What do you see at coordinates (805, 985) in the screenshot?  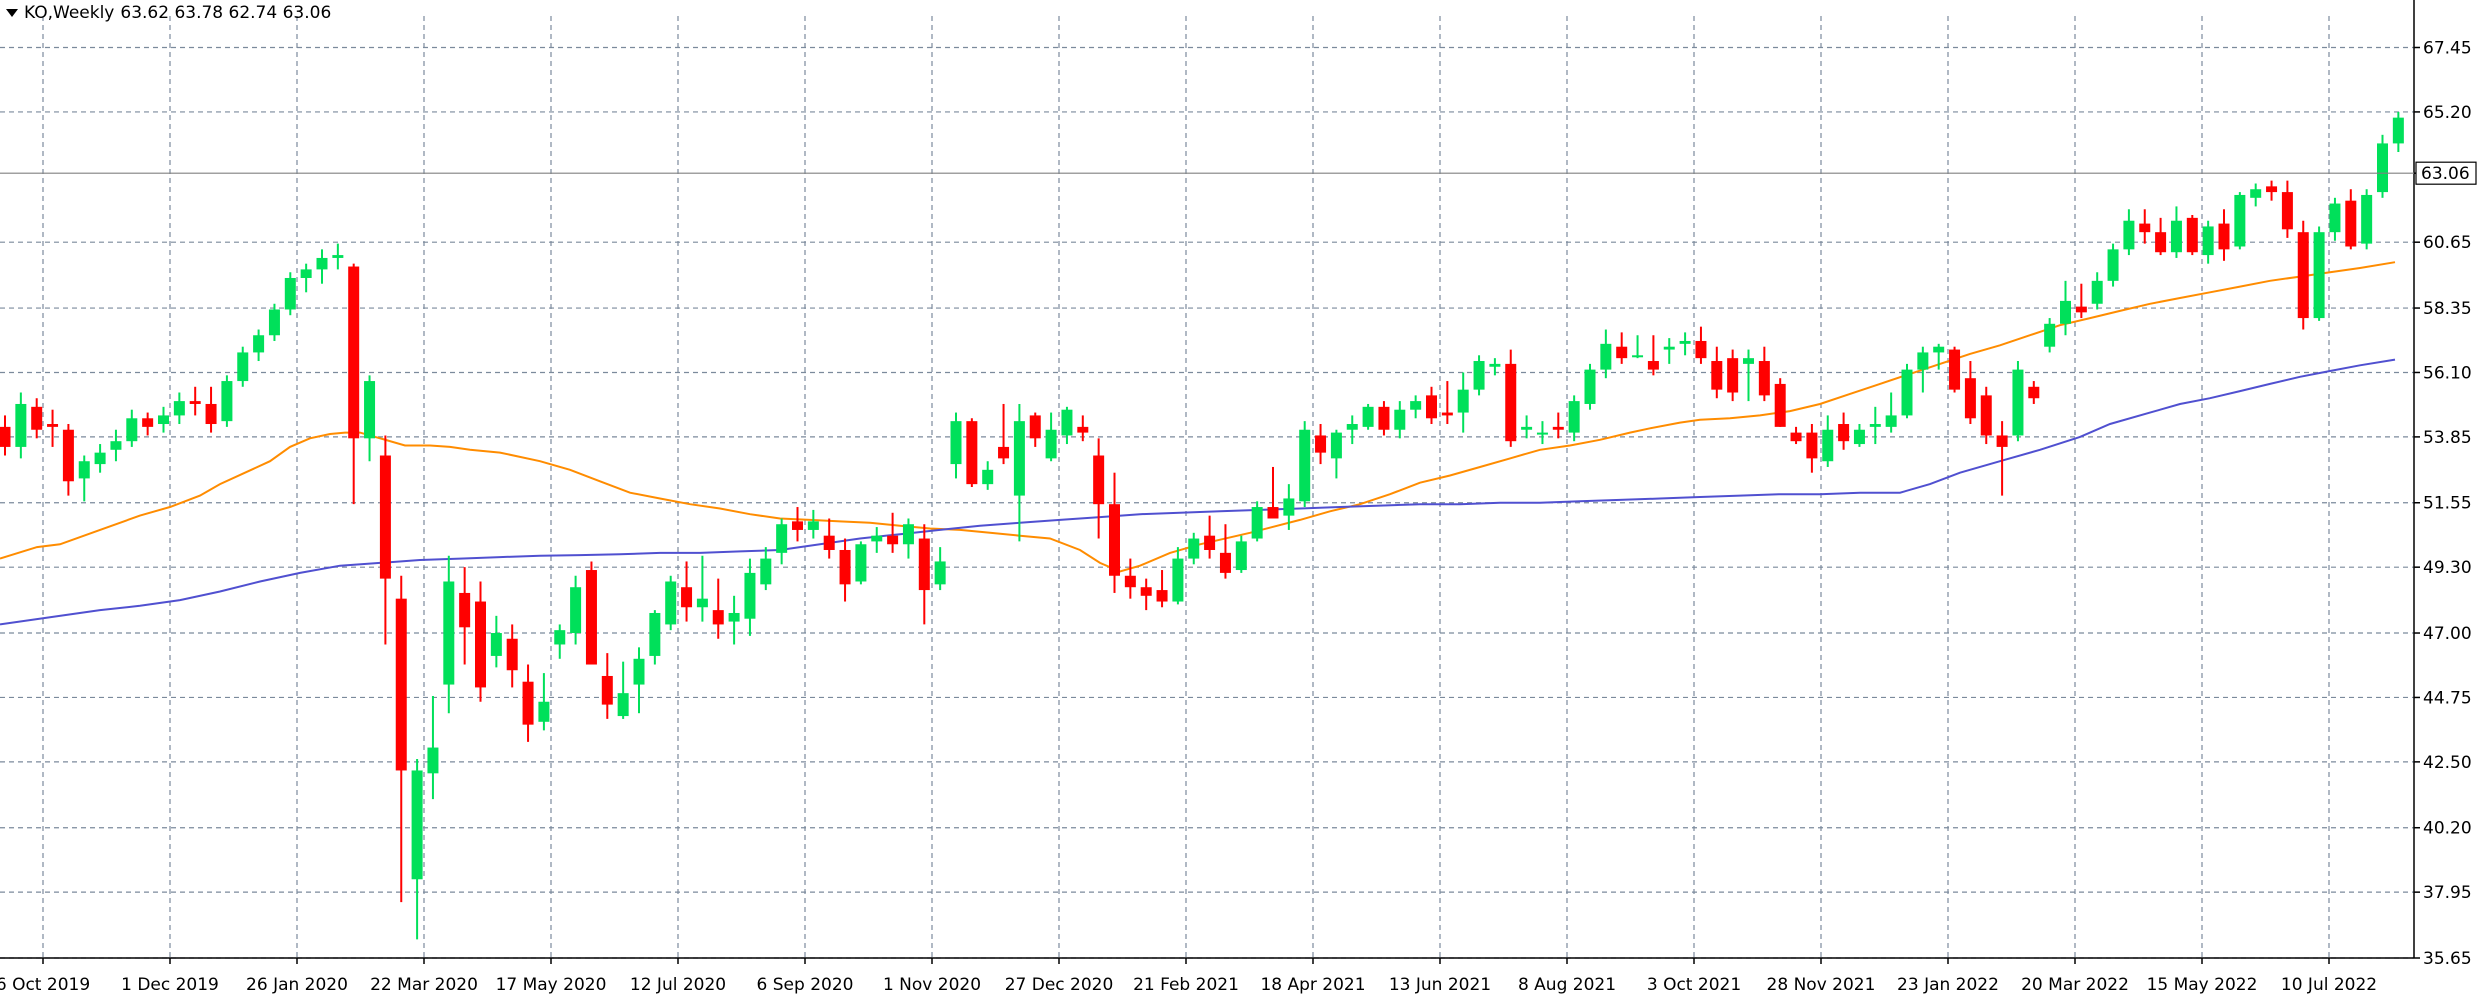 I see `x-tick-label: 6 Sep 2020` at bounding box center [805, 985].